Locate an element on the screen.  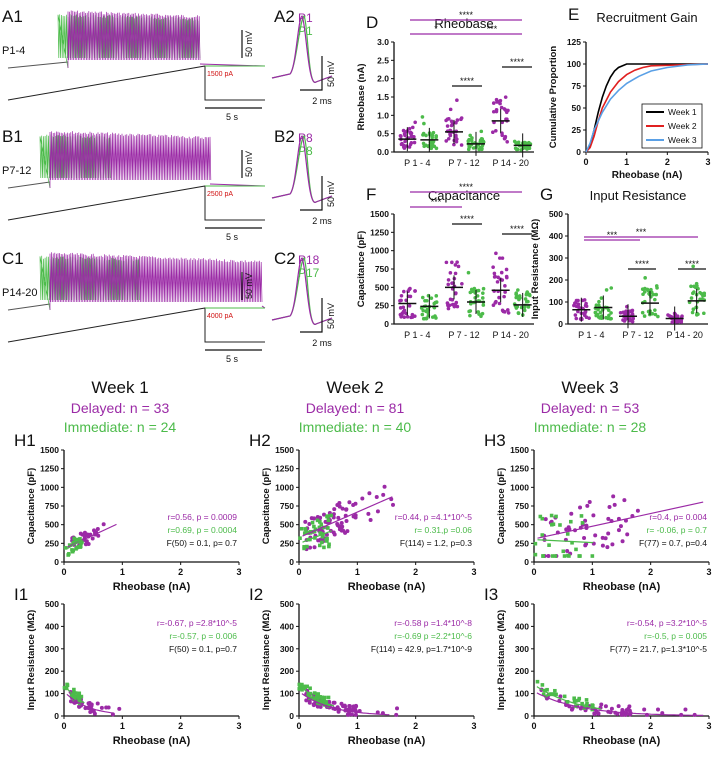
panel-label-c2: C2 is located at coordinates (285, 258).